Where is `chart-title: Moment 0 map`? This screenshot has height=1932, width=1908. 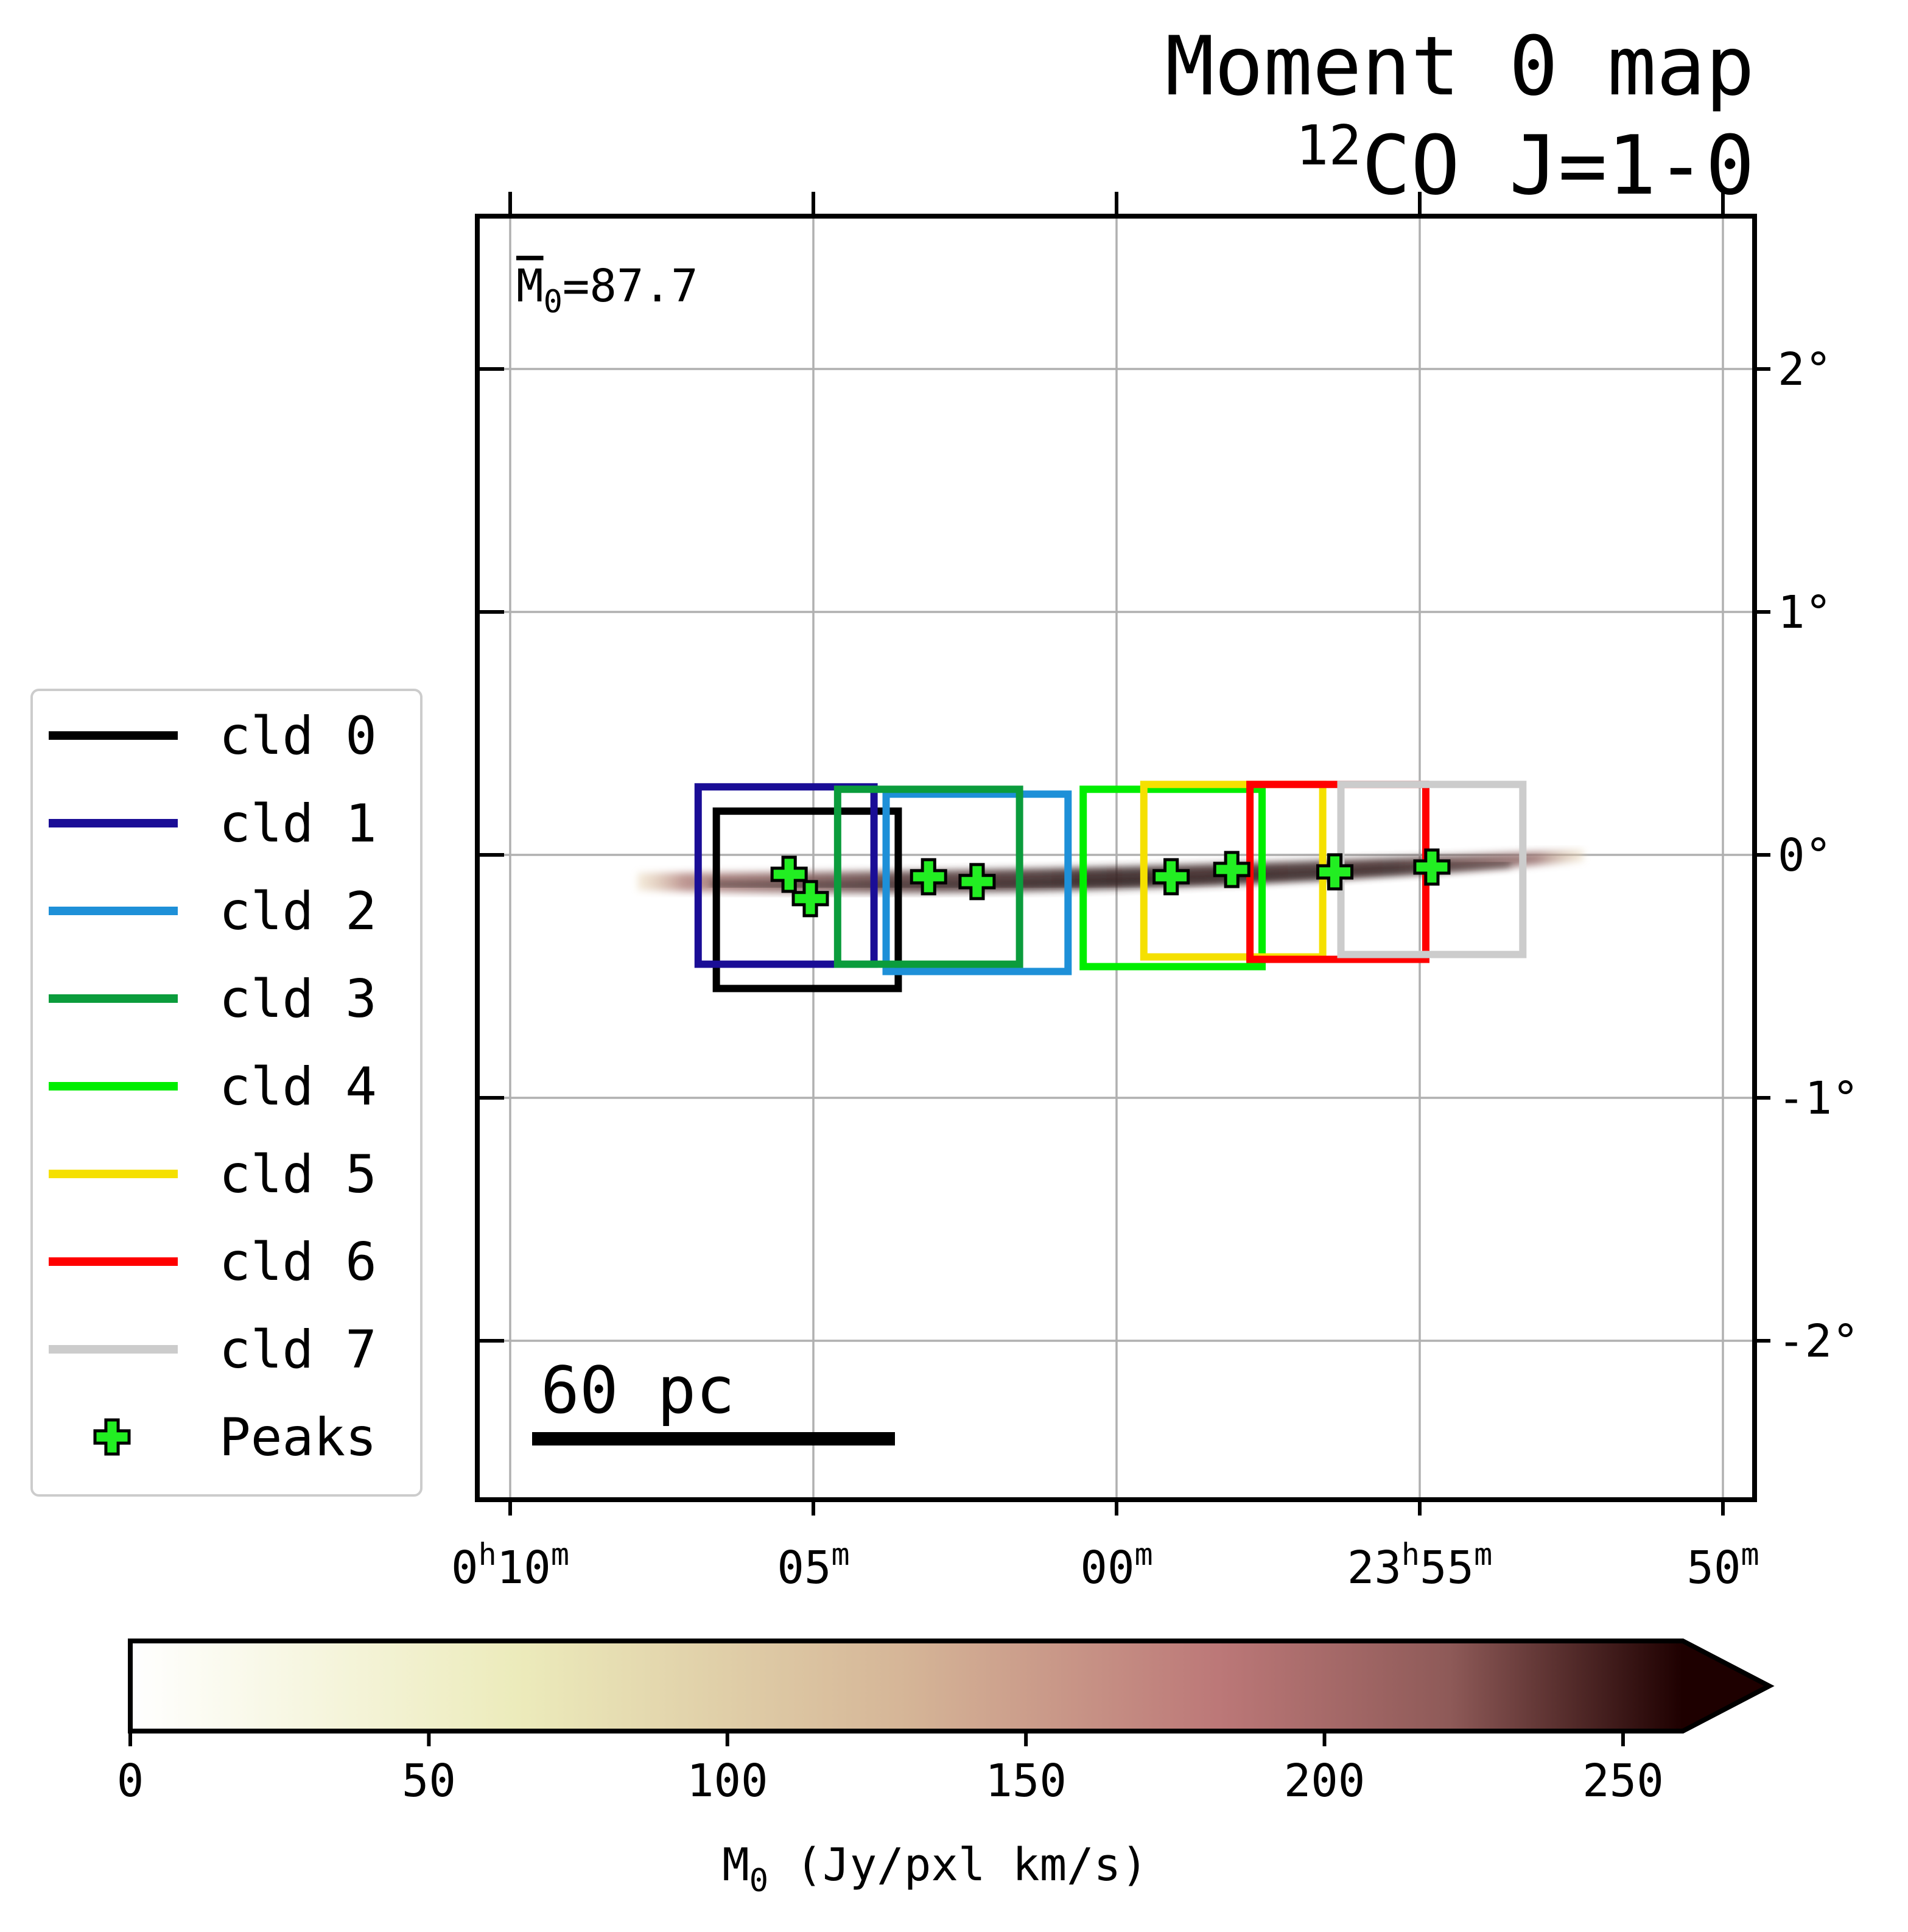
chart-title: Moment 0 map is located at coordinates (1460, 67).